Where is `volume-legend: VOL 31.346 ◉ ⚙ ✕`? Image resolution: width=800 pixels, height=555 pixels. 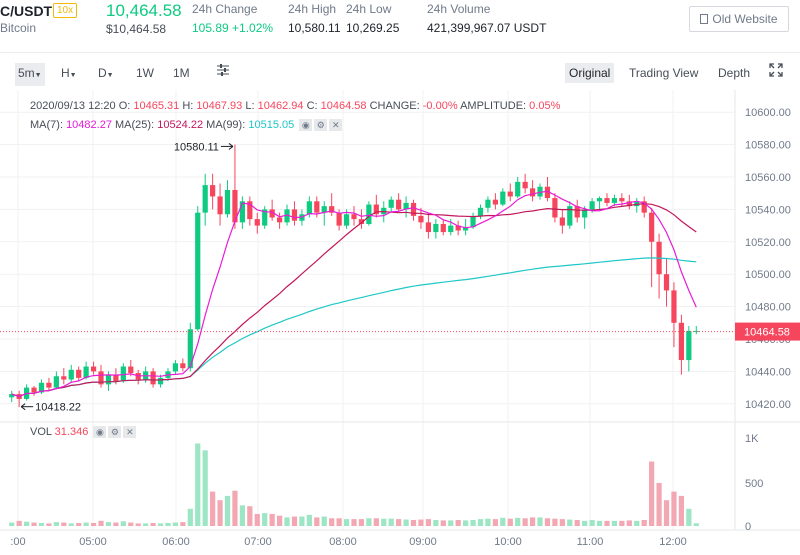 volume-legend: VOL 31.346 ◉ ⚙ ✕ is located at coordinates (83, 432).